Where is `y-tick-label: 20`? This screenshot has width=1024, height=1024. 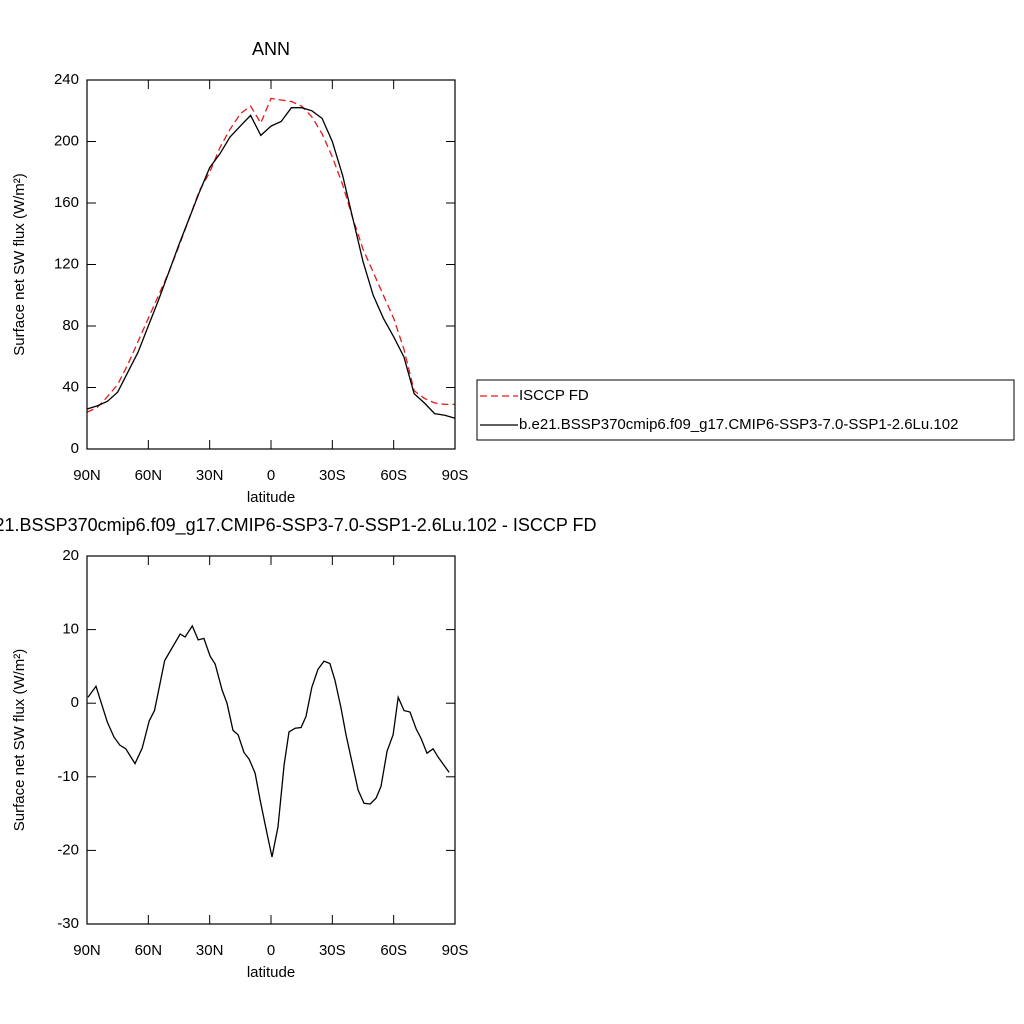
y-tick-label: 20 is located at coordinates (70, 555).